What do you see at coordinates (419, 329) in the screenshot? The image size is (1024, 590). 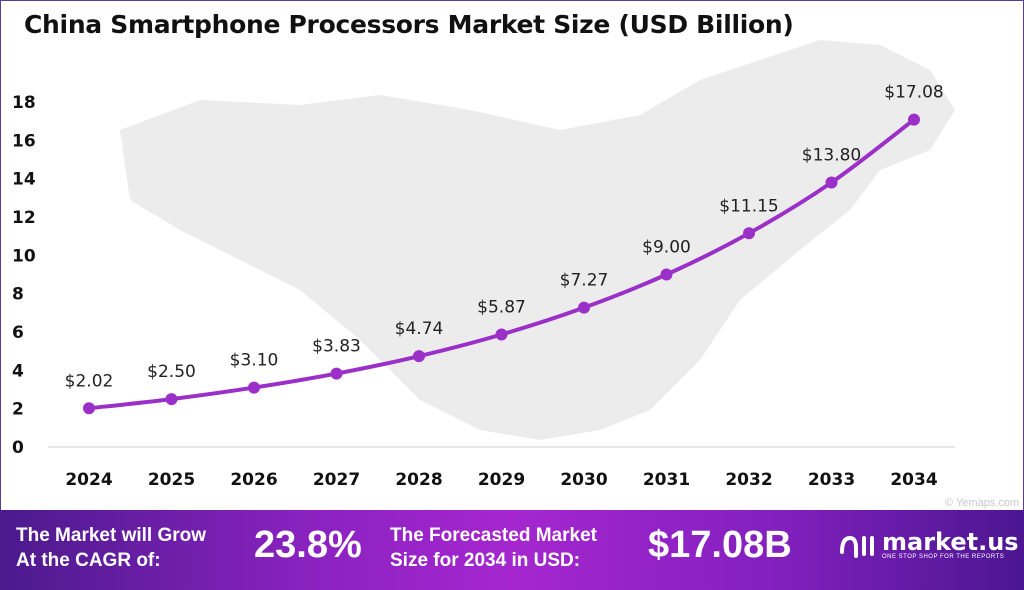 I see `data-label: $4.74` at bounding box center [419, 329].